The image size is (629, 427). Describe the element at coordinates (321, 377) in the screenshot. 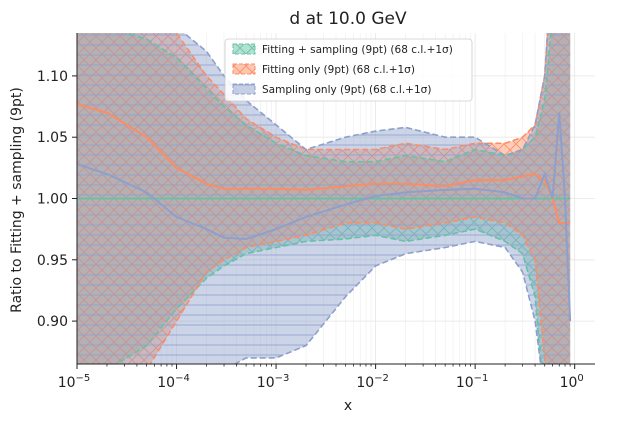

I see `x-ticks: 10⁻⁵ 10⁻⁴ 10⁻³ 10⁻² 10⁻¹ 10⁰` at that location.